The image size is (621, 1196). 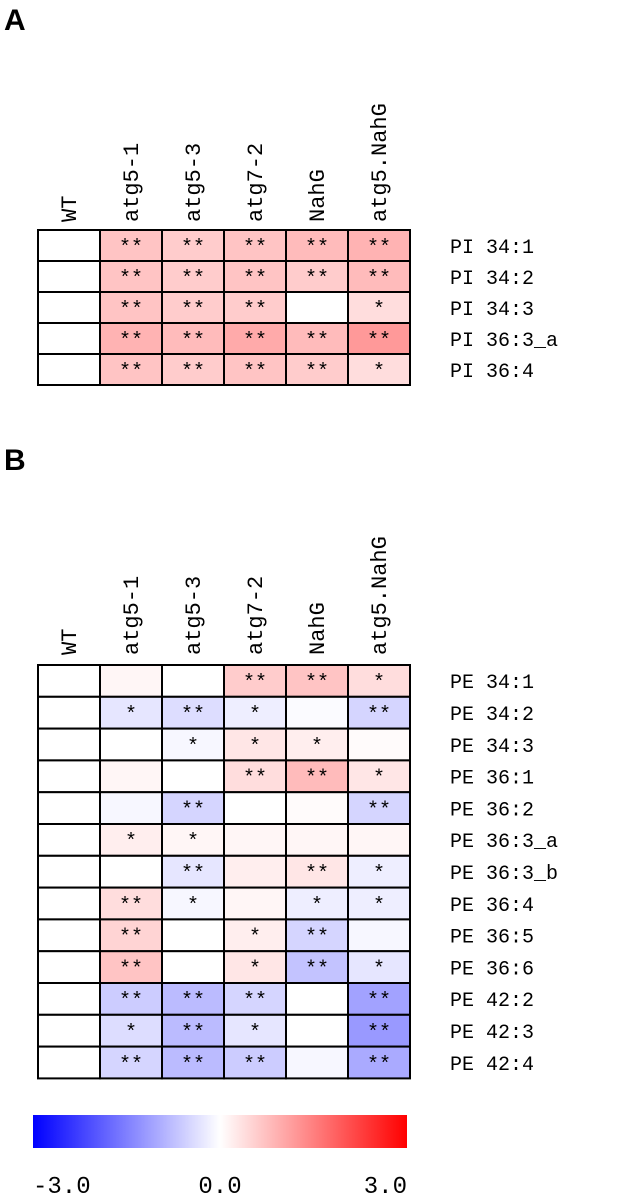 I want to click on row-label: PI 34:1, so click(x=492, y=248).